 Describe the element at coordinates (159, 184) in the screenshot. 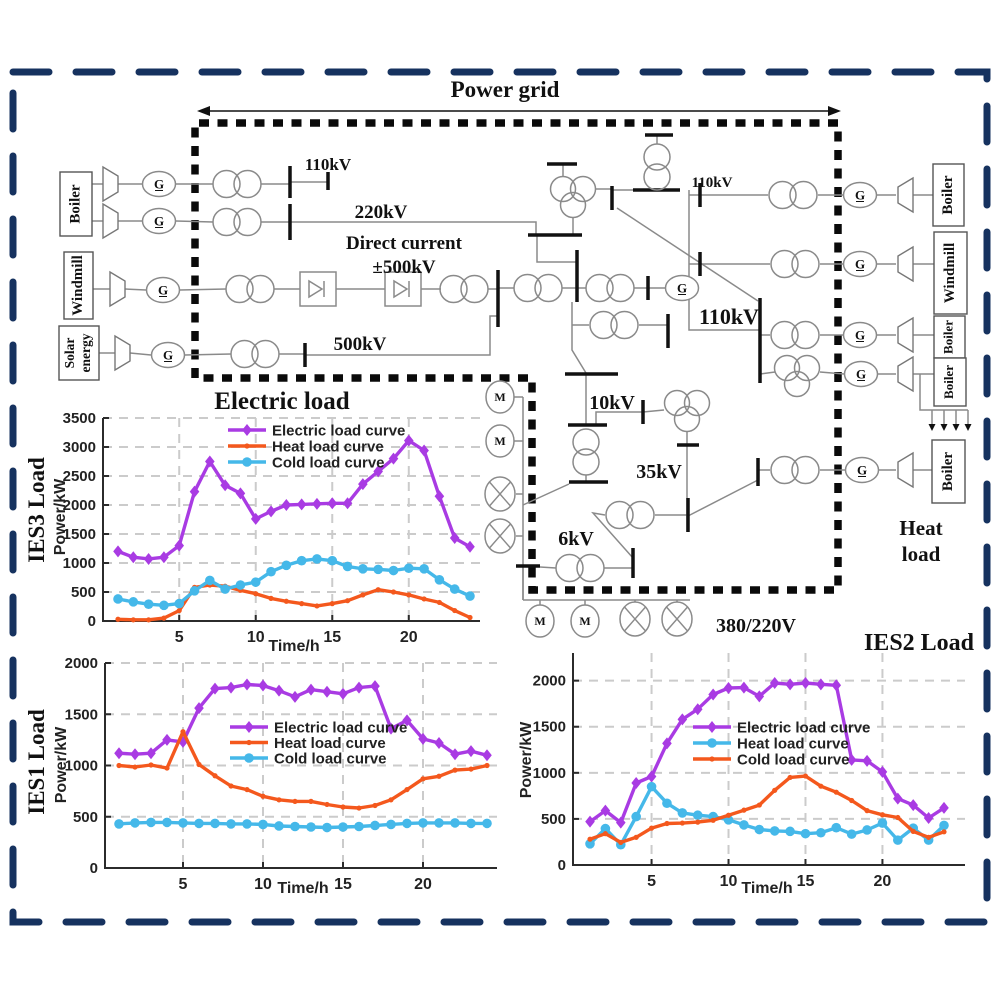

I see `generator-symbol: G` at that location.